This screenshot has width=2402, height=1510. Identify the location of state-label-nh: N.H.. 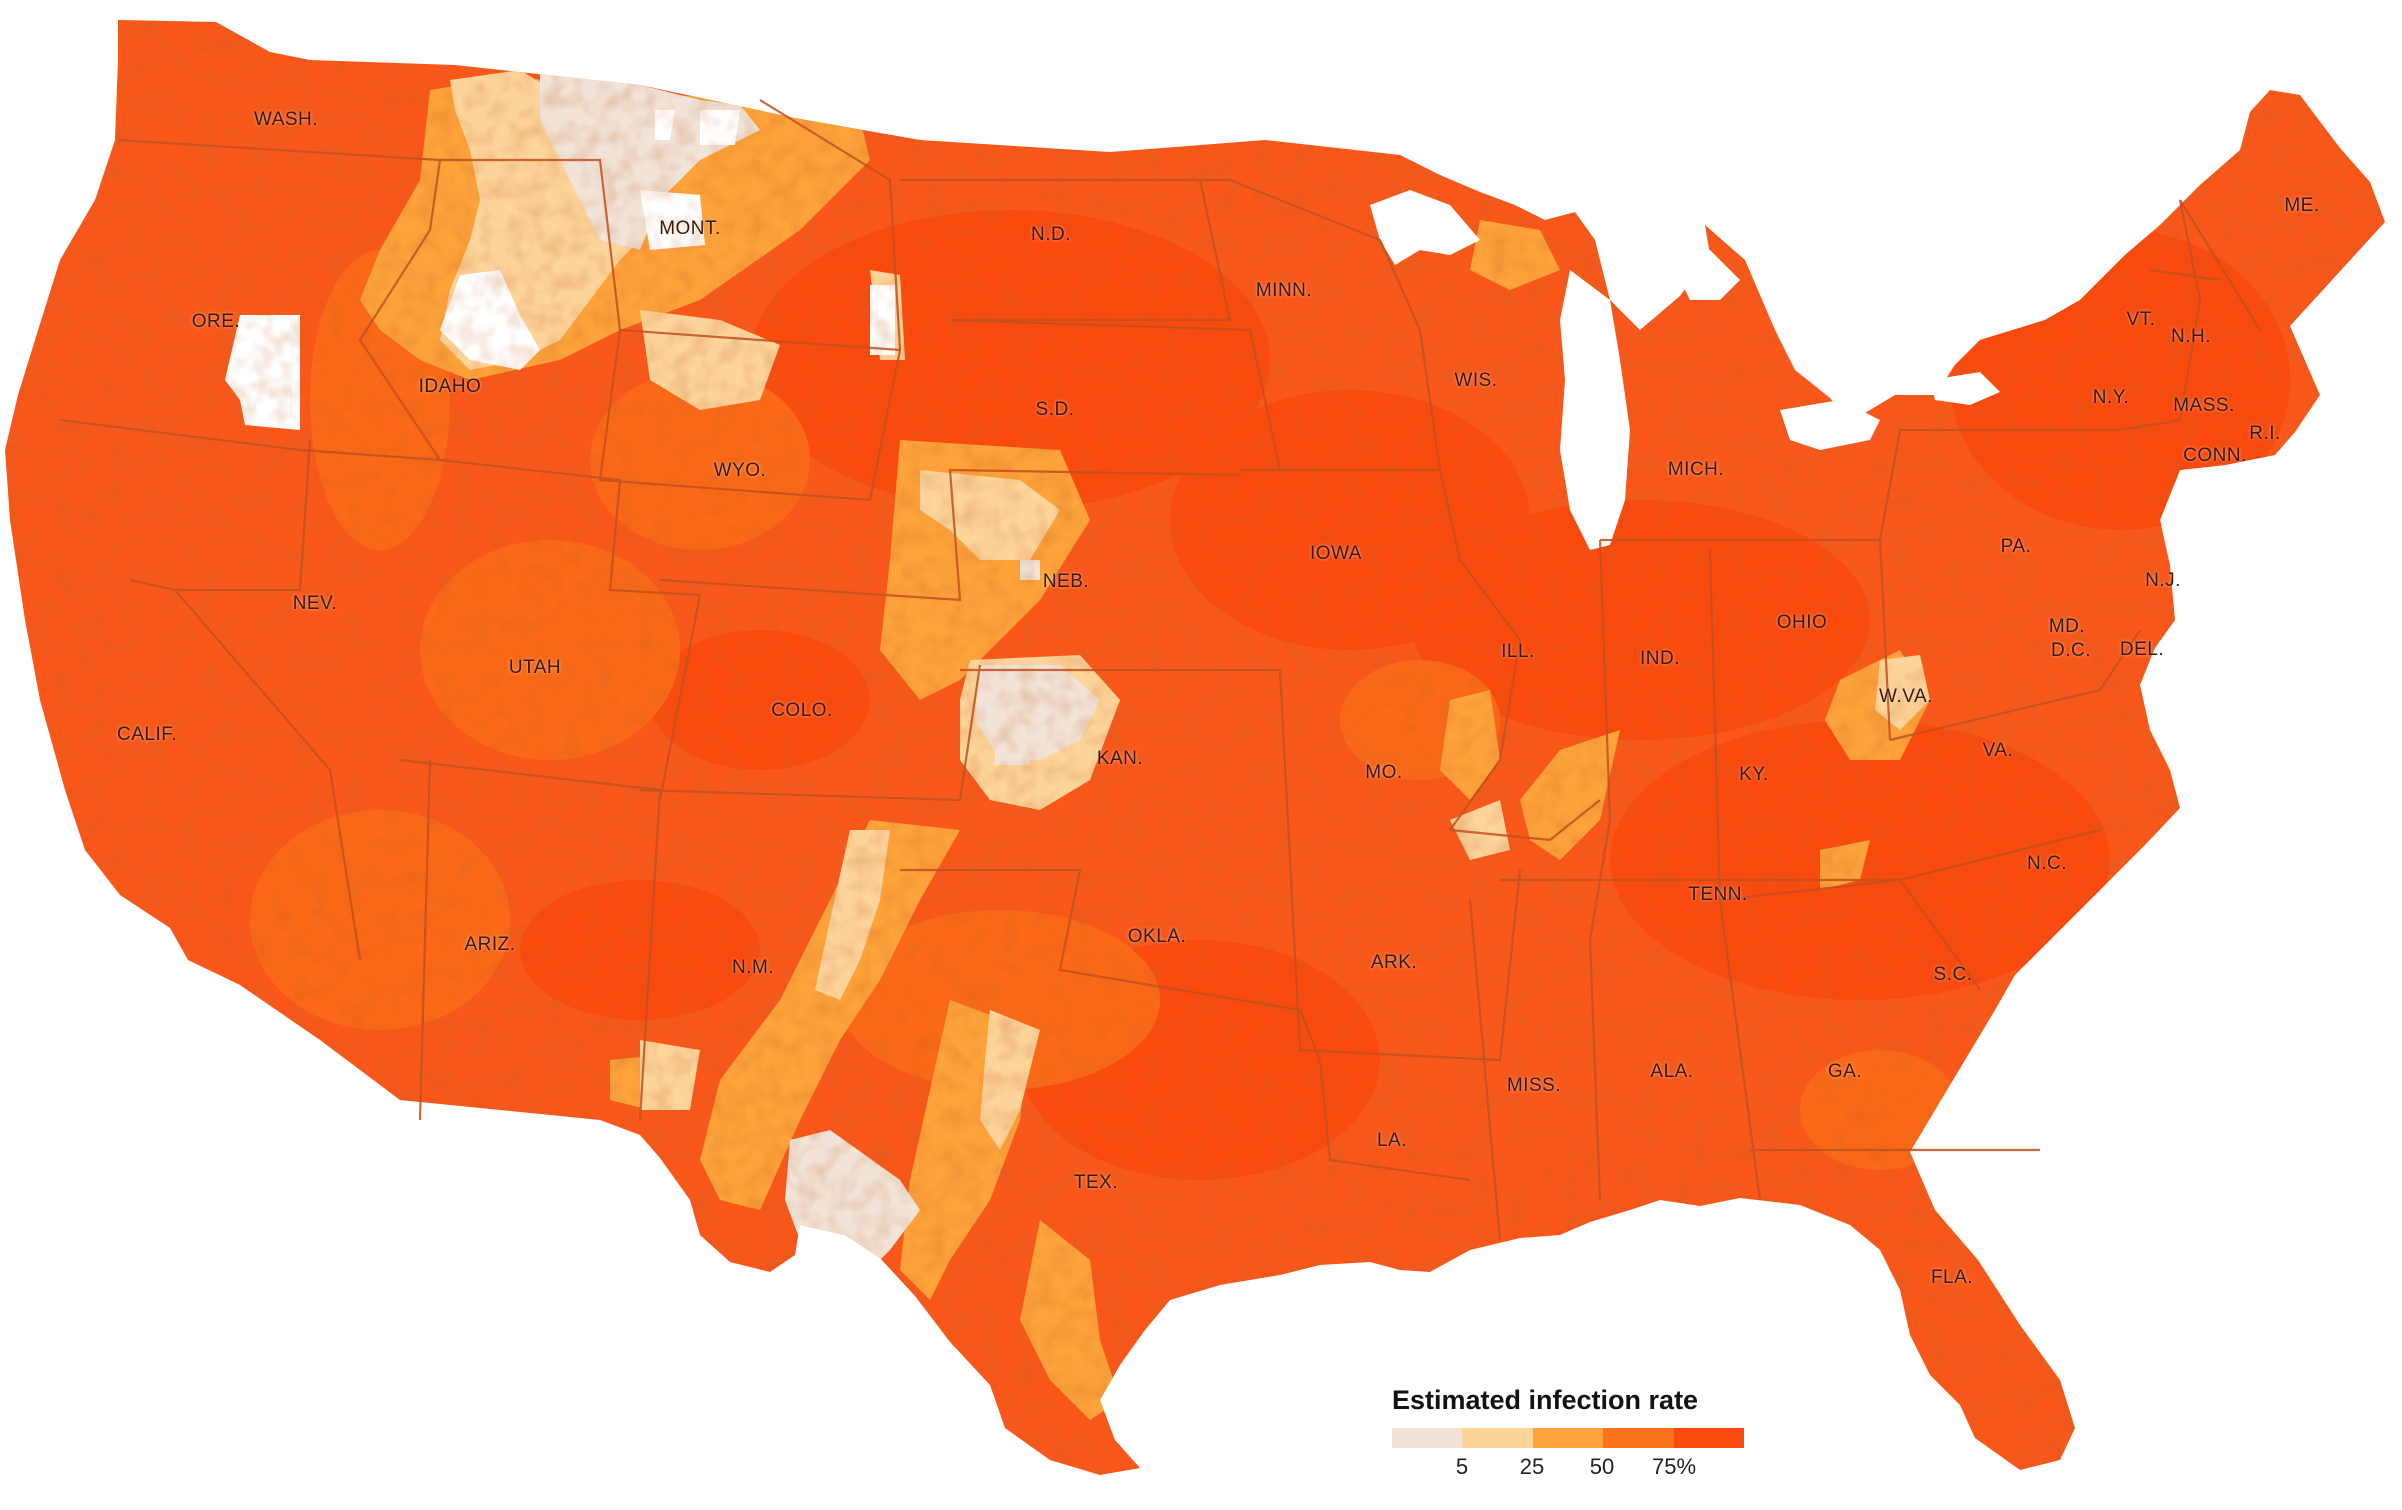
(2191, 336).